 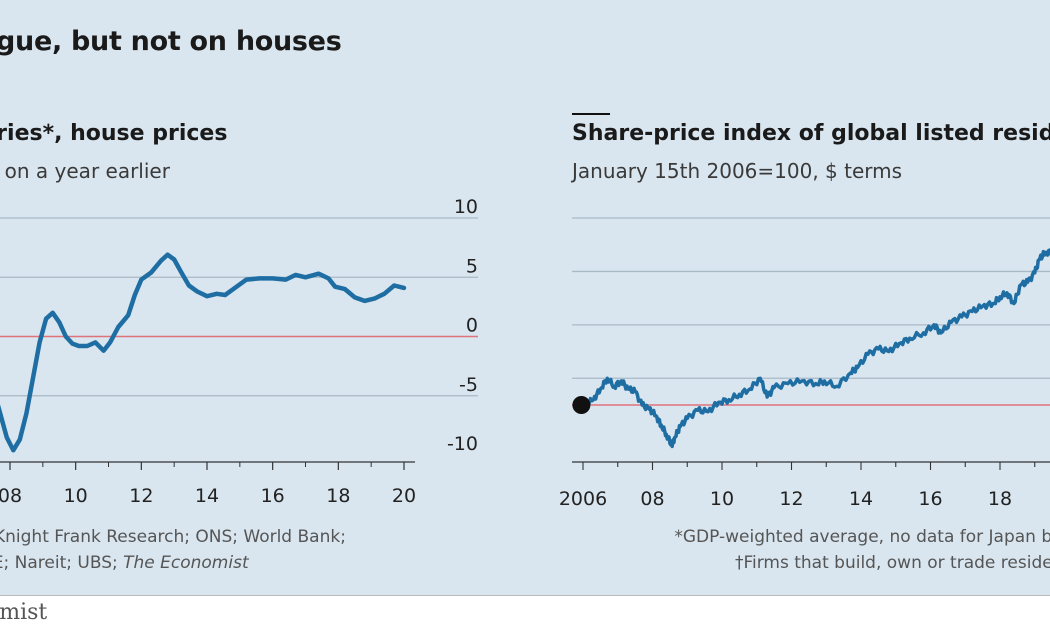 What do you see at coordinates (404, 496) in the screenshot?
I see `left-x-tick-label: 20` at bounding box center [404, 496].